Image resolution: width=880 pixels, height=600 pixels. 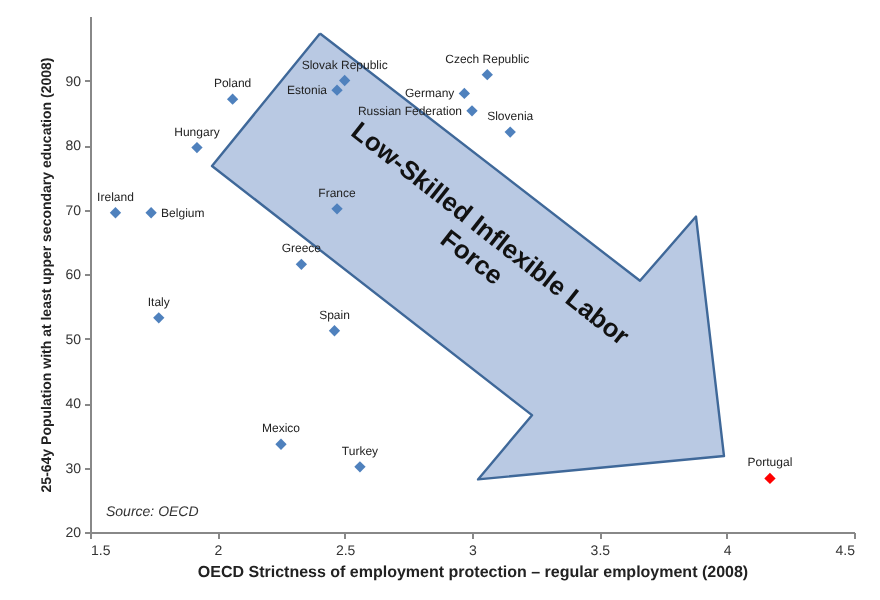 I want to click on x-axis-title: OECD Strictness of employment protection – regular employment (2008), so click(x=473, y=572).